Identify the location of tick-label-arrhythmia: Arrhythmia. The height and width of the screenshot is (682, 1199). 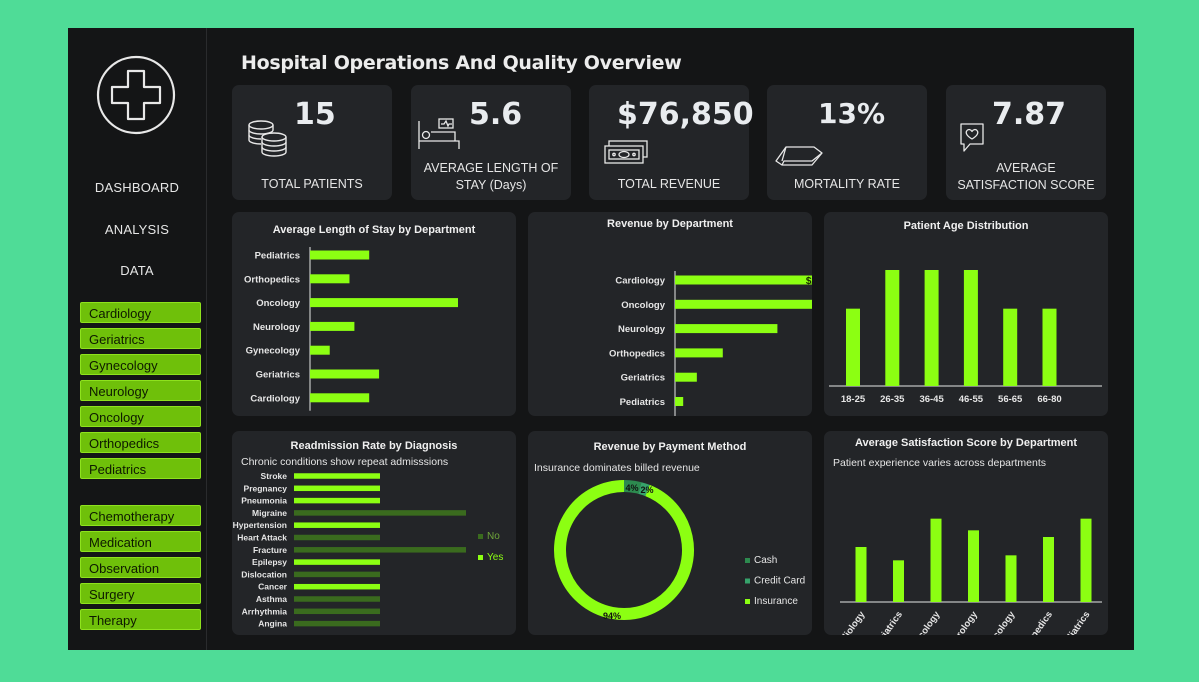
(265, 611).